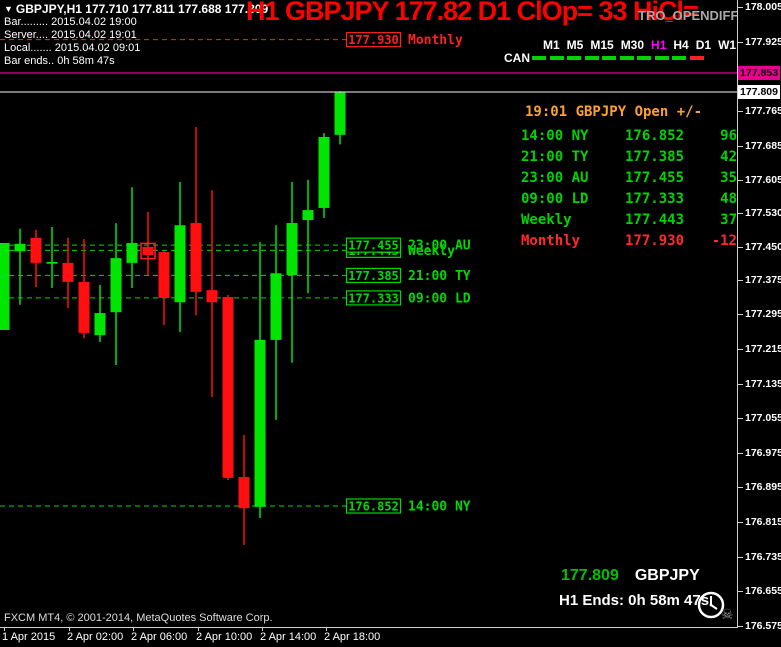 This screenshot has width=781, height=647. I want to click on svg-text: 177.455, so click(373, 246).